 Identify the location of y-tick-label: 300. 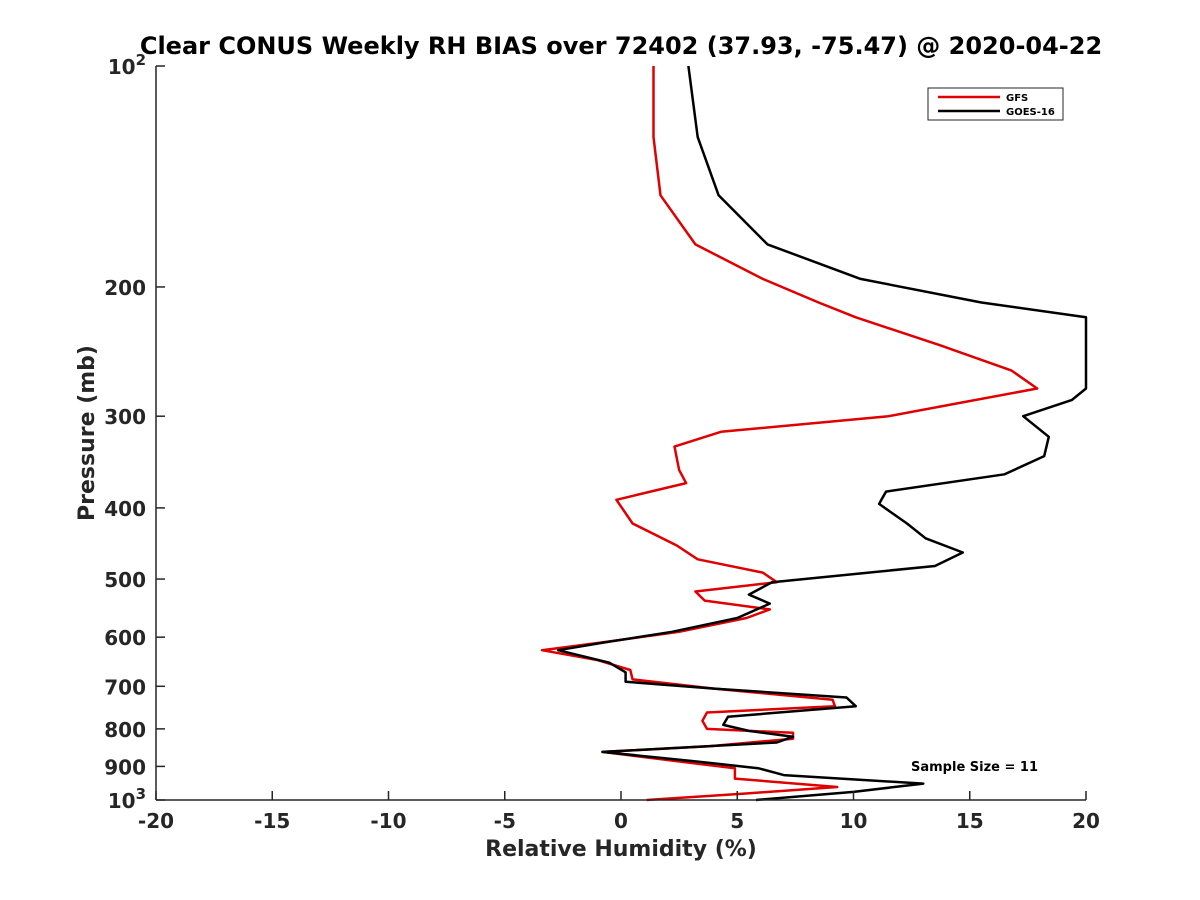
(125, 417).